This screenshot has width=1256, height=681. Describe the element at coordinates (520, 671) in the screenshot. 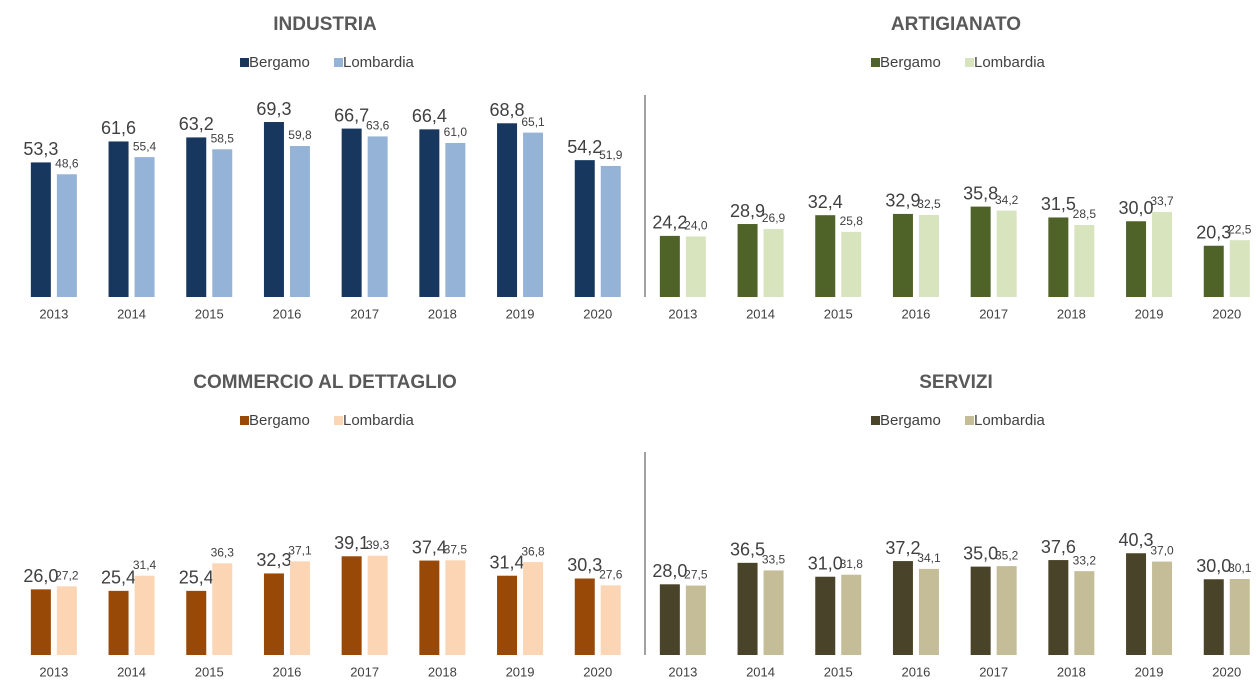

I see `x-tick-label: 2019` at that location.